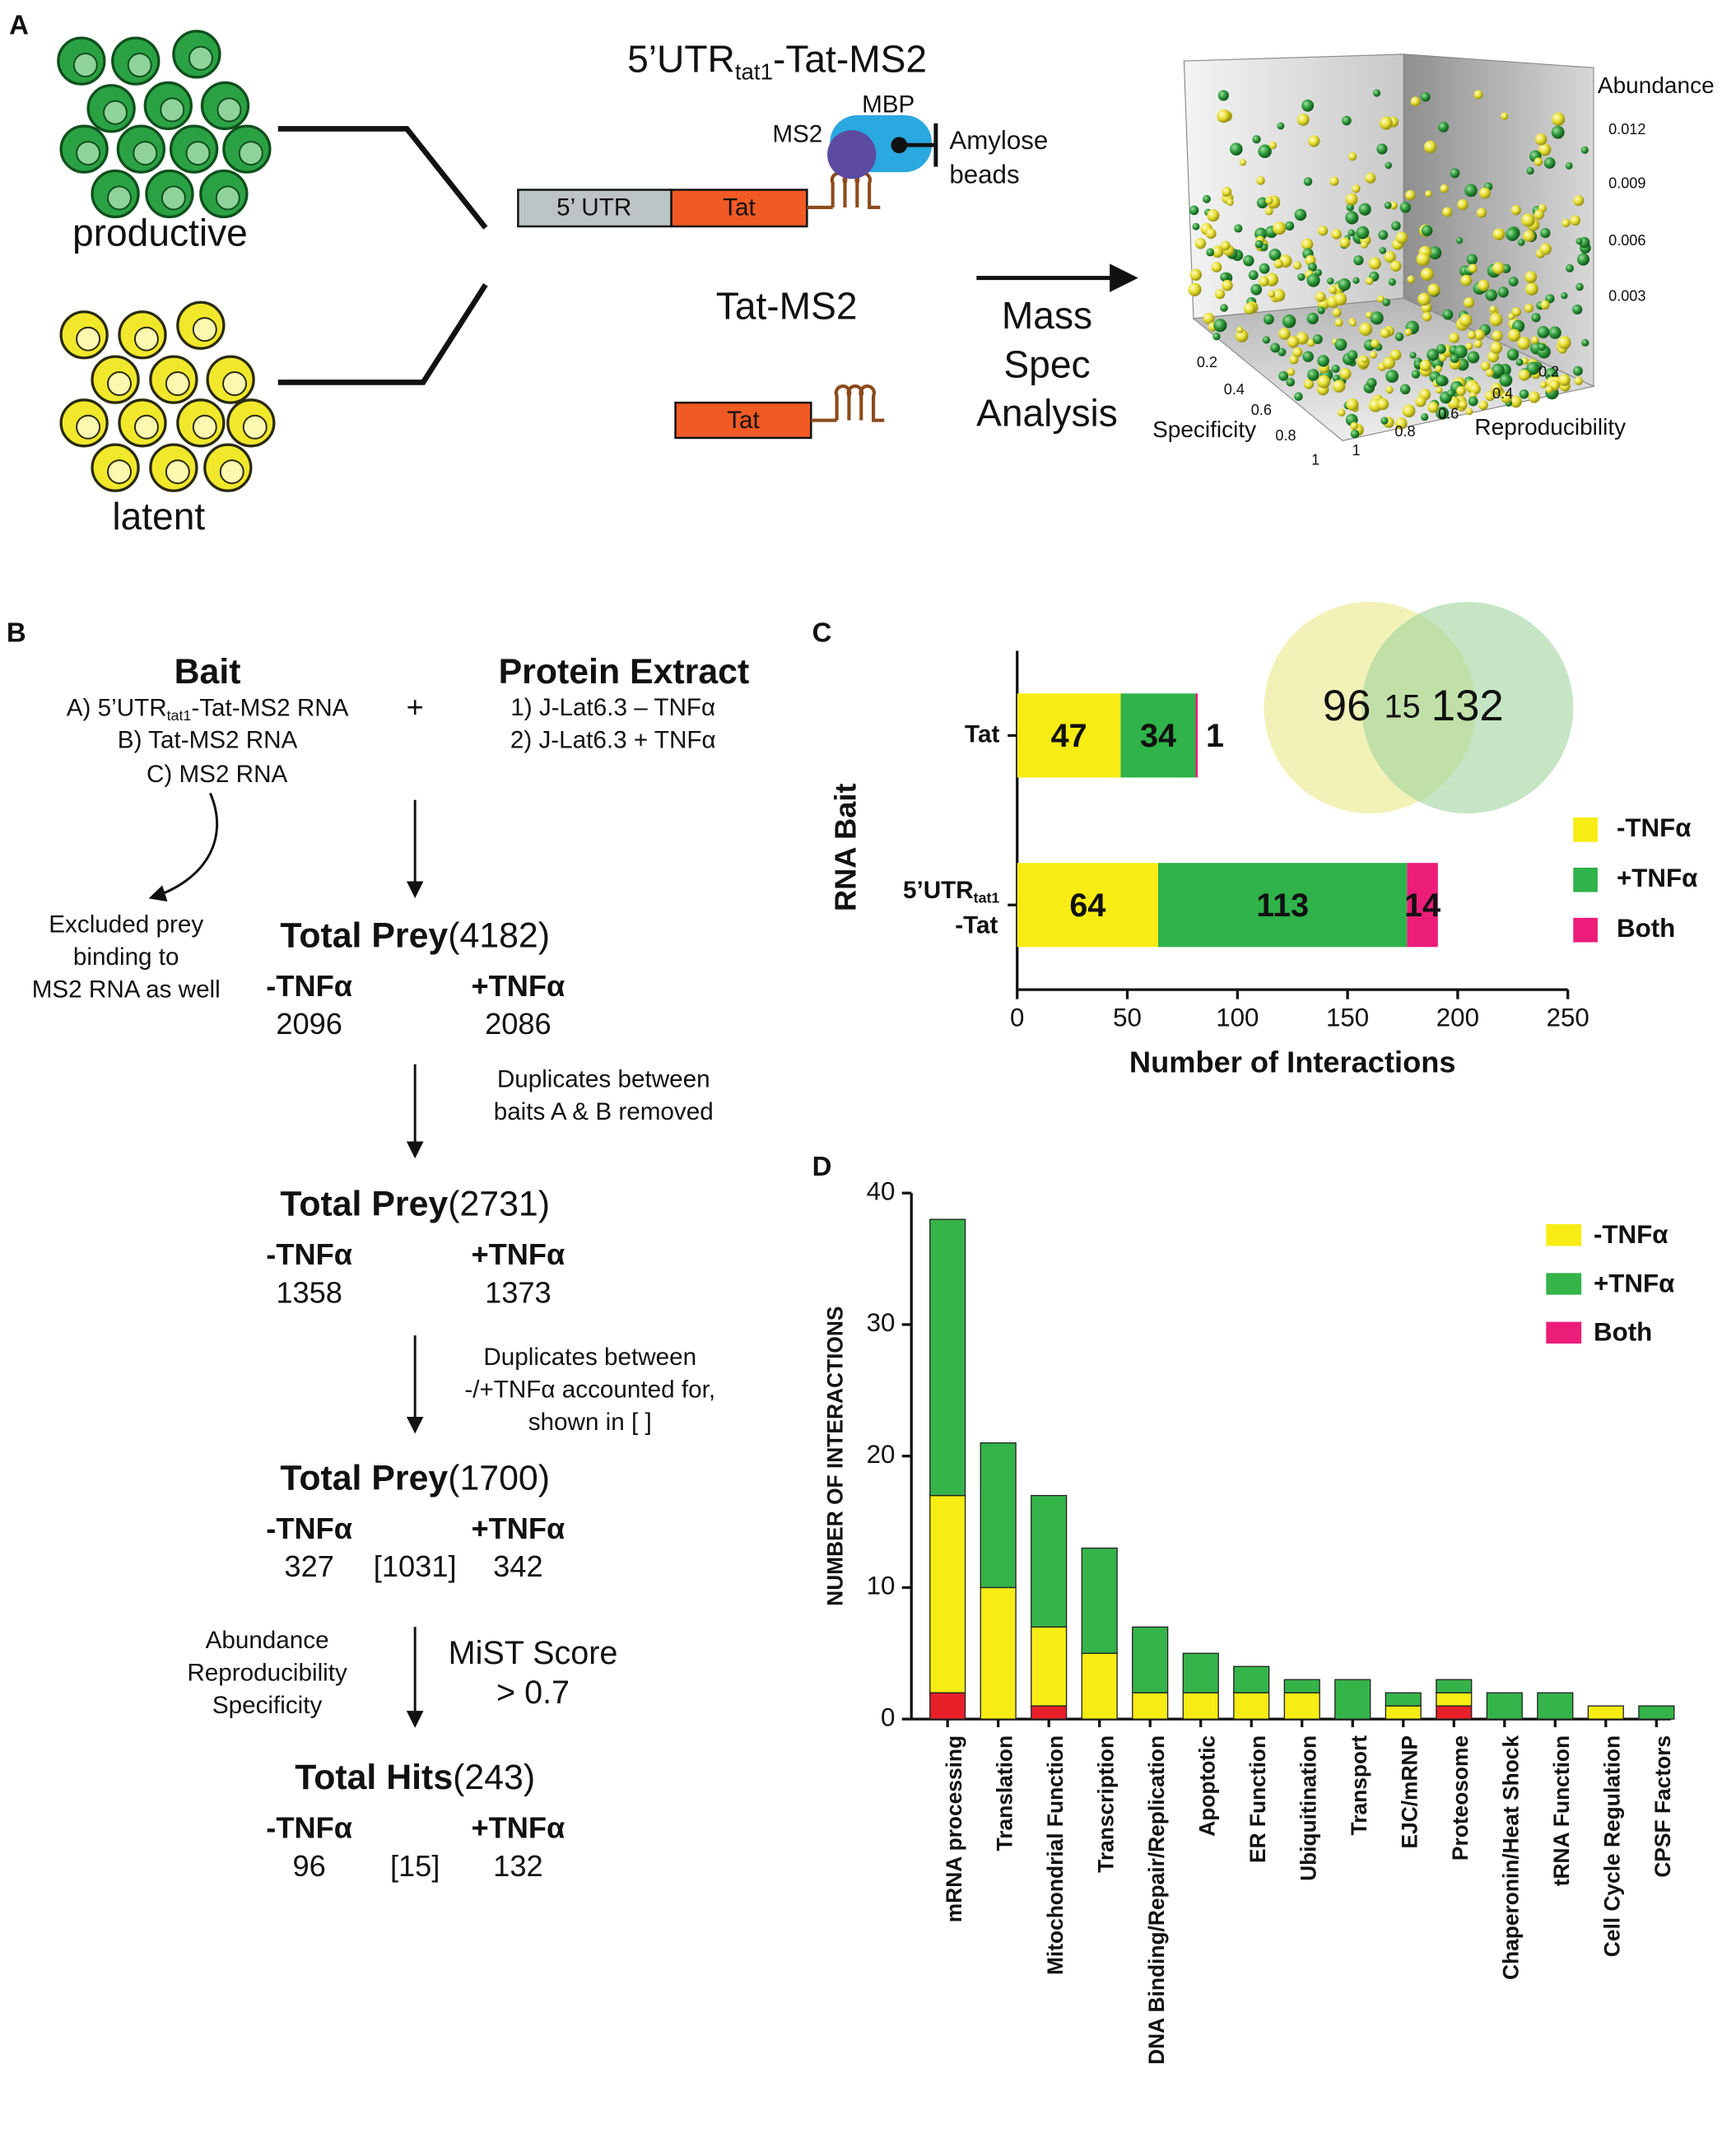 This screenshot has width=1736, height=2138. Describe the element at coordinates (739, 207) in the screenshot. I see `label: Tat` at that location.